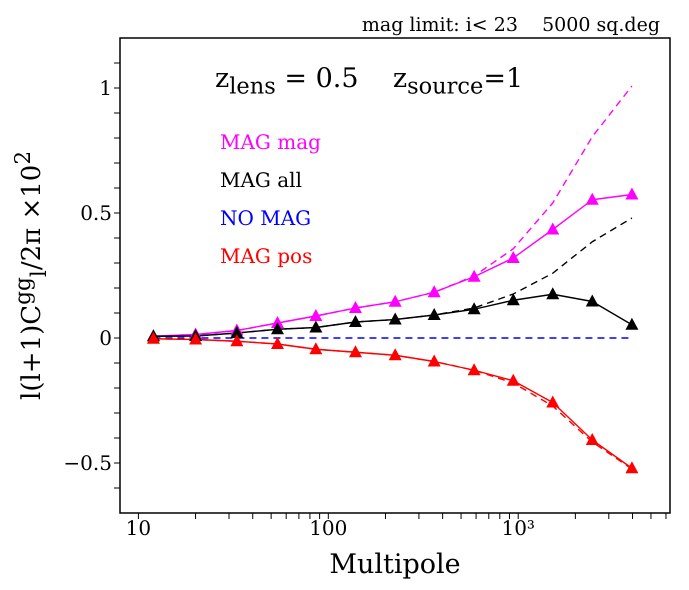 The height and width of the screenshot is (590, 689). What do you see at coordinates (139, 528) in the screenshot?
I see `x-tick-label: 10` at bounding box center [139, 528].